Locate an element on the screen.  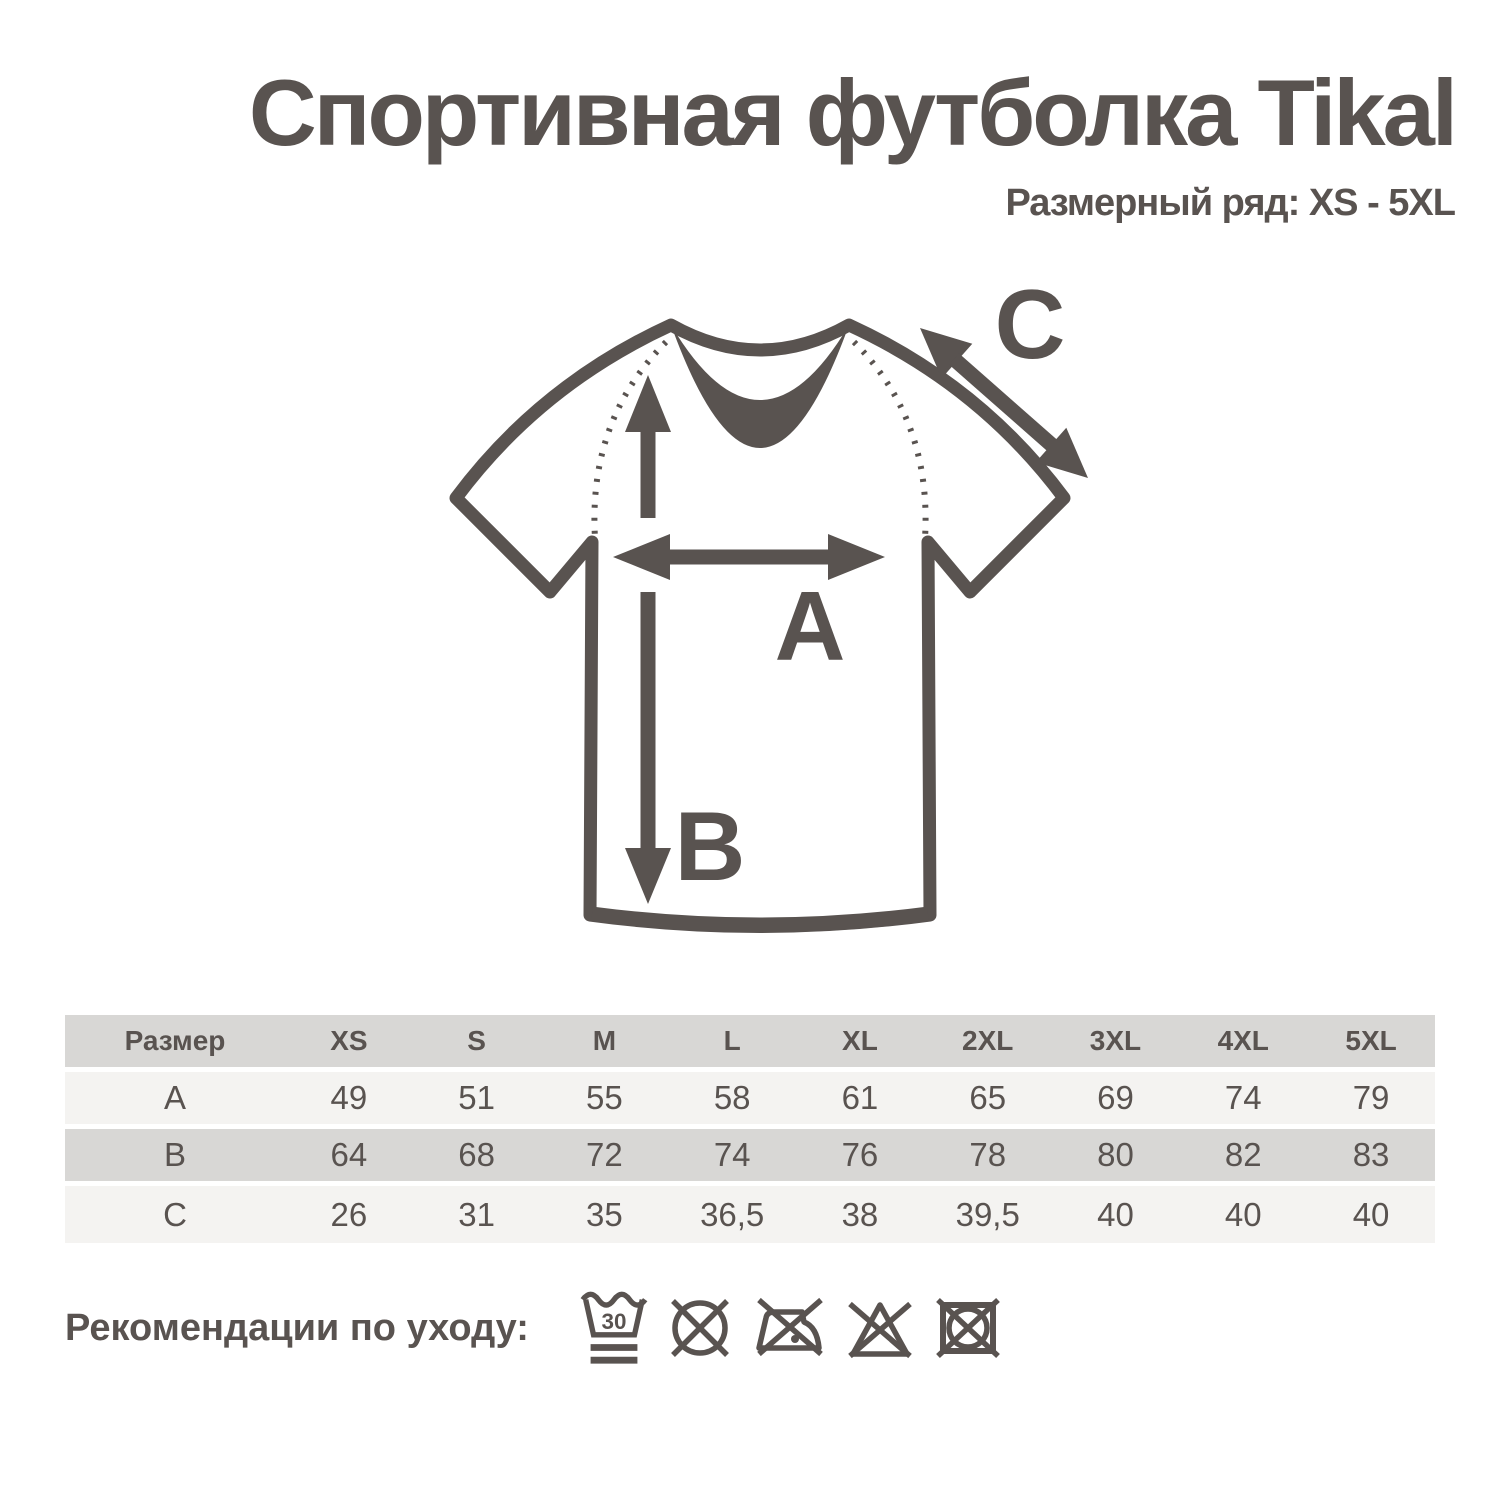
table-cell: 61 is located at coordinates (860, 1100).